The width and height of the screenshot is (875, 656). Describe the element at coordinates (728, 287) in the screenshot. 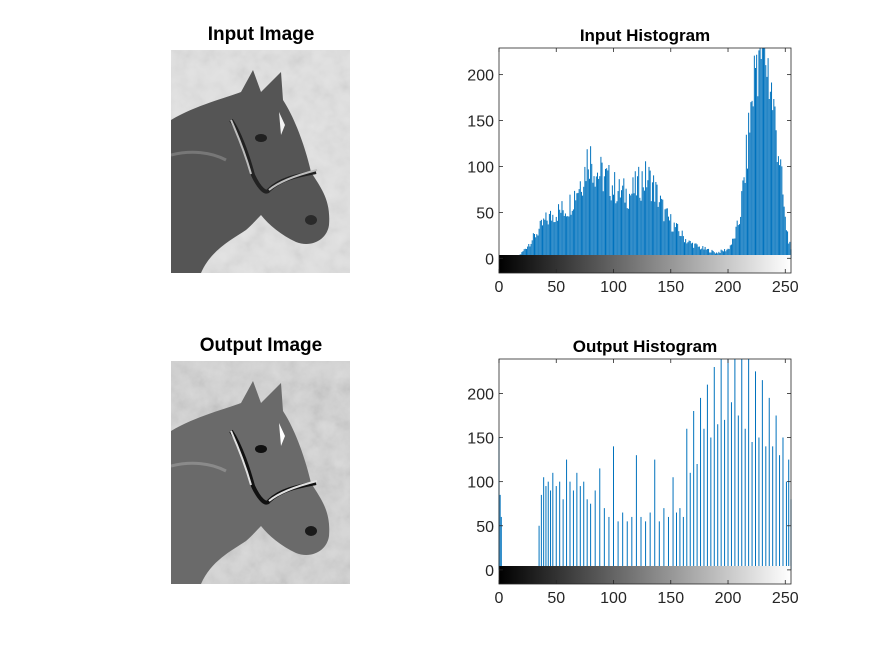

I see `input-histogram-xtick-label: 200` at that location.